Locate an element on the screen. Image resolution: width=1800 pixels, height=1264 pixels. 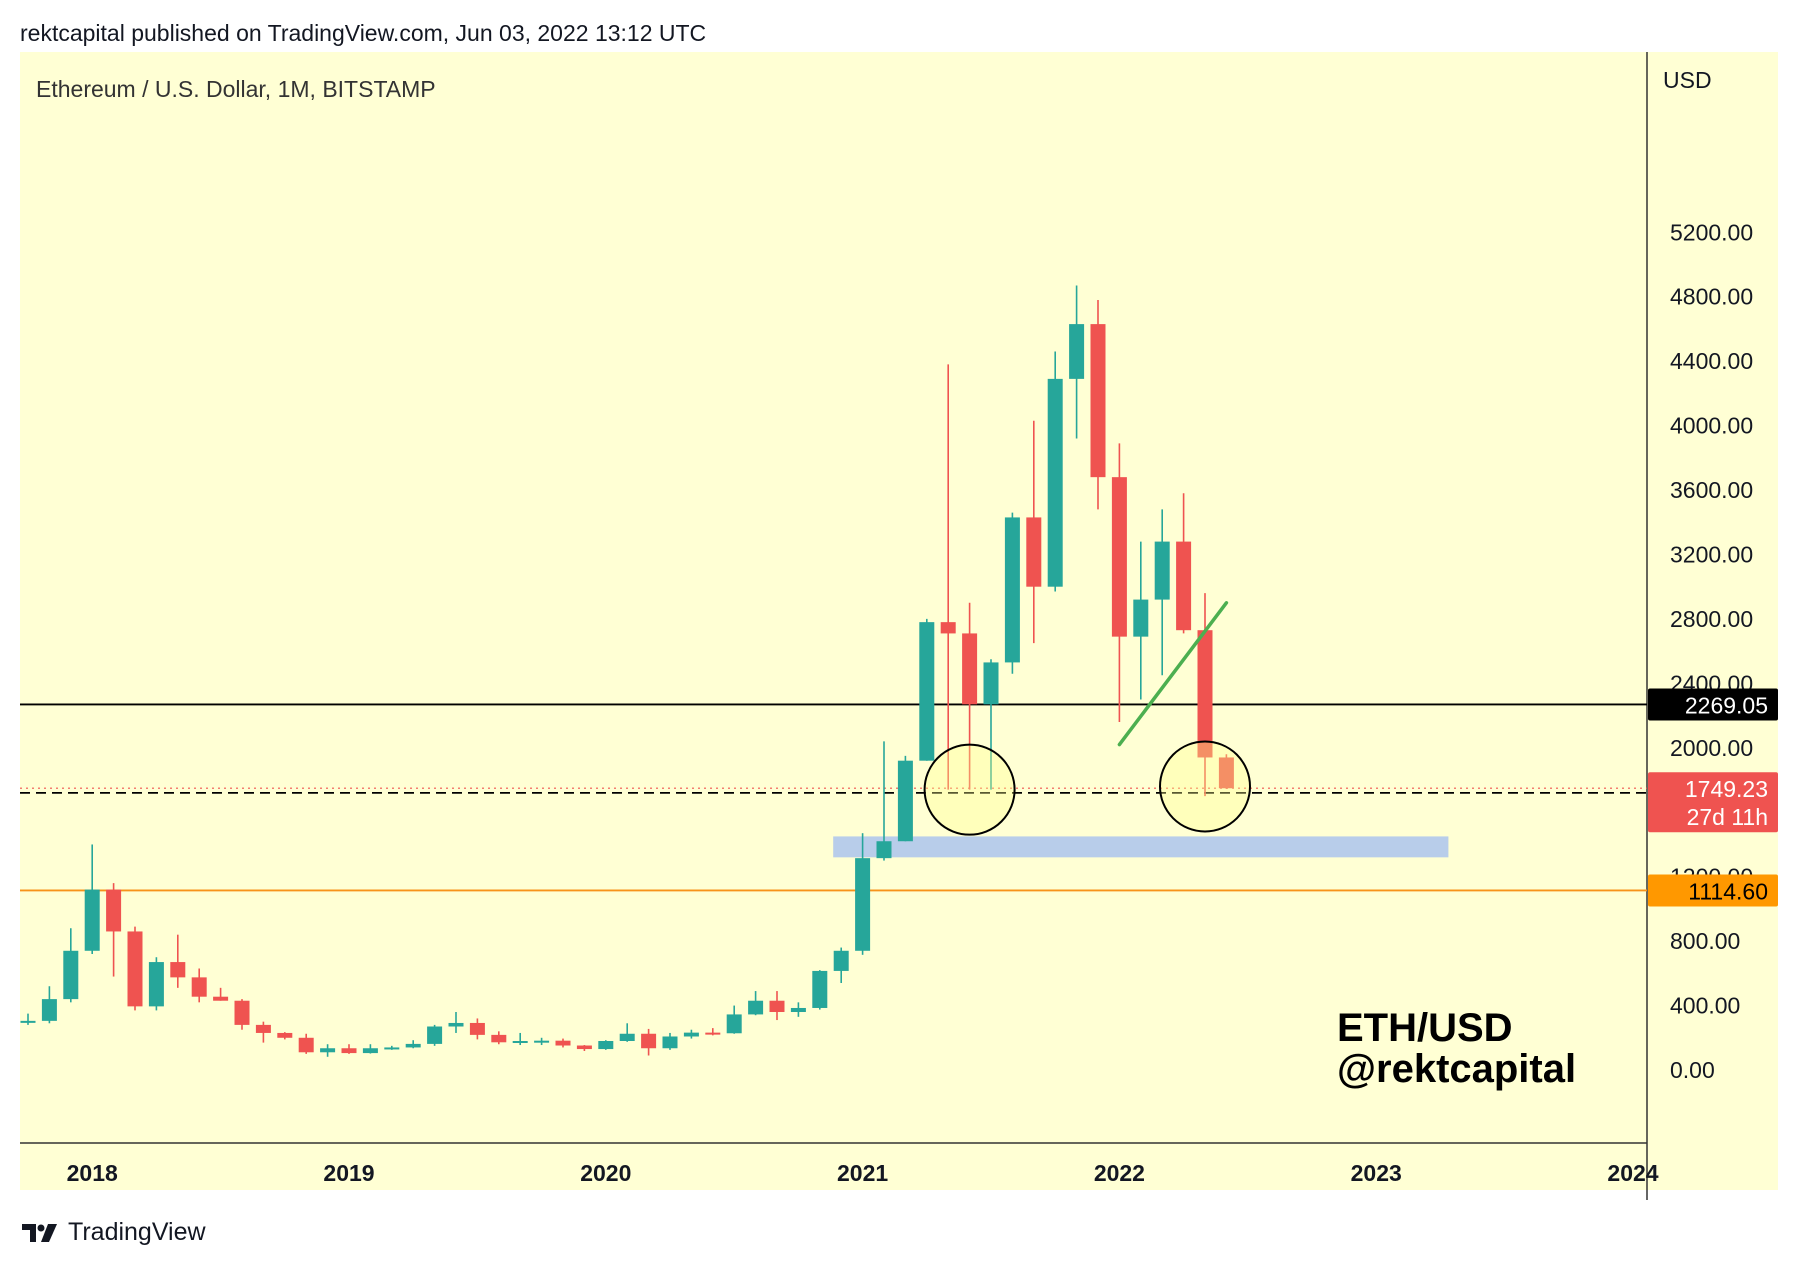
y-tick-label: 0.00 is located at coordinates (1692, 1070).